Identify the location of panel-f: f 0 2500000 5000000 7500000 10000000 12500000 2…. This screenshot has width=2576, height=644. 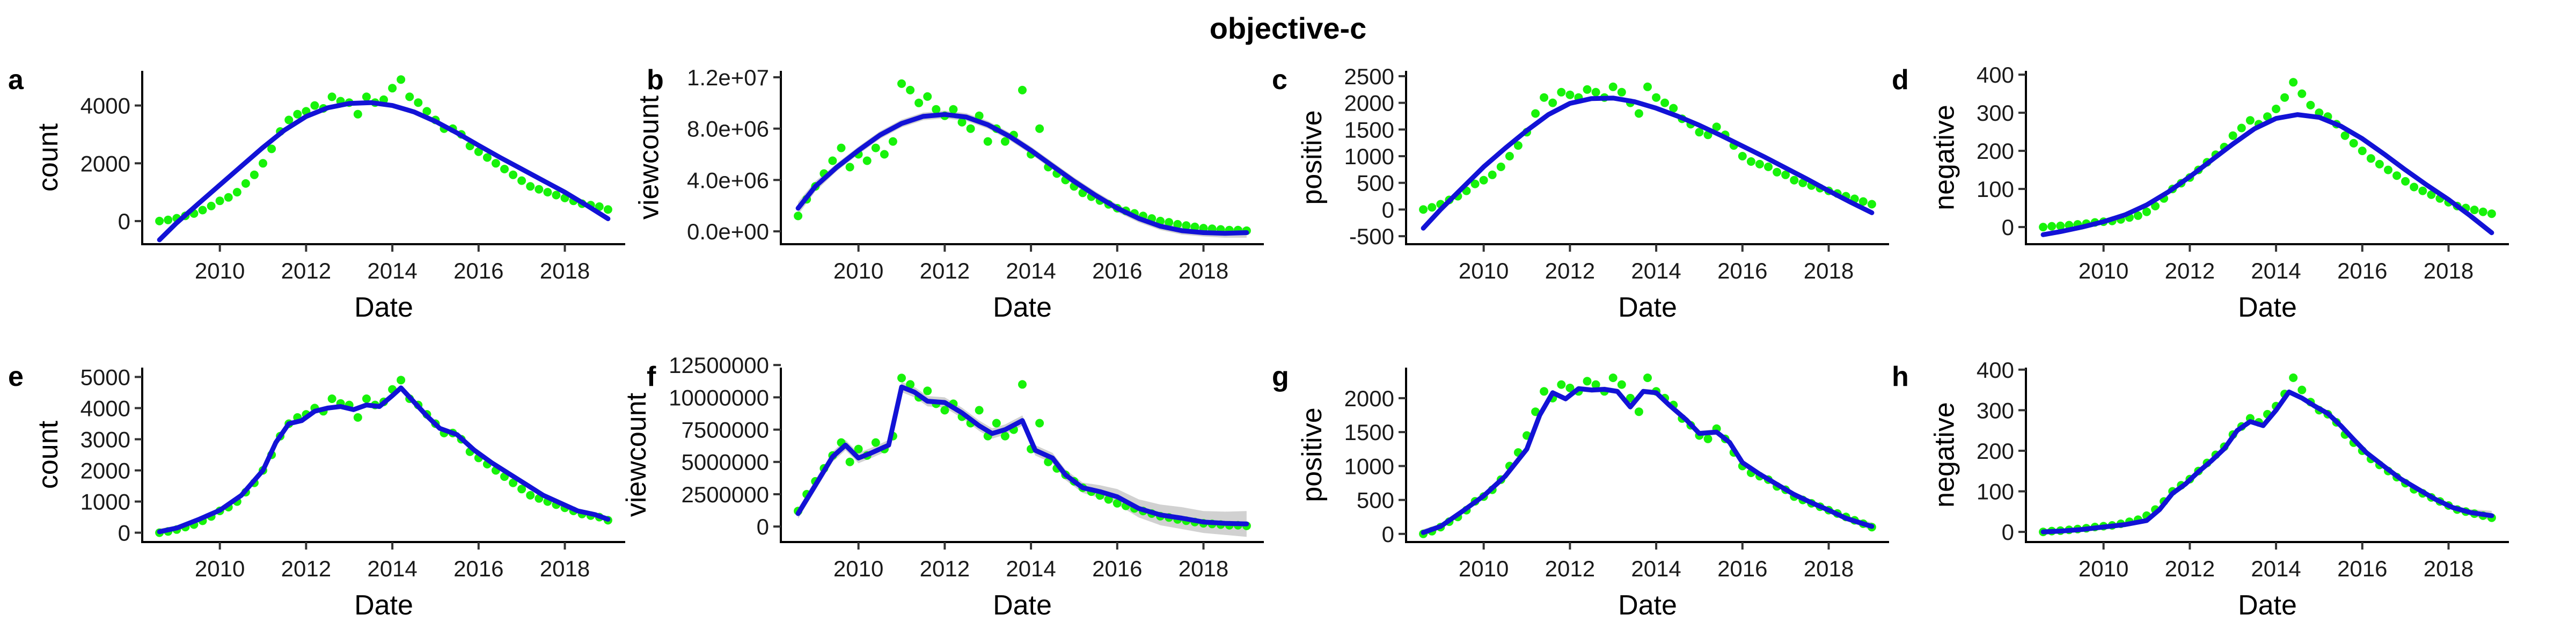
(942, 487).